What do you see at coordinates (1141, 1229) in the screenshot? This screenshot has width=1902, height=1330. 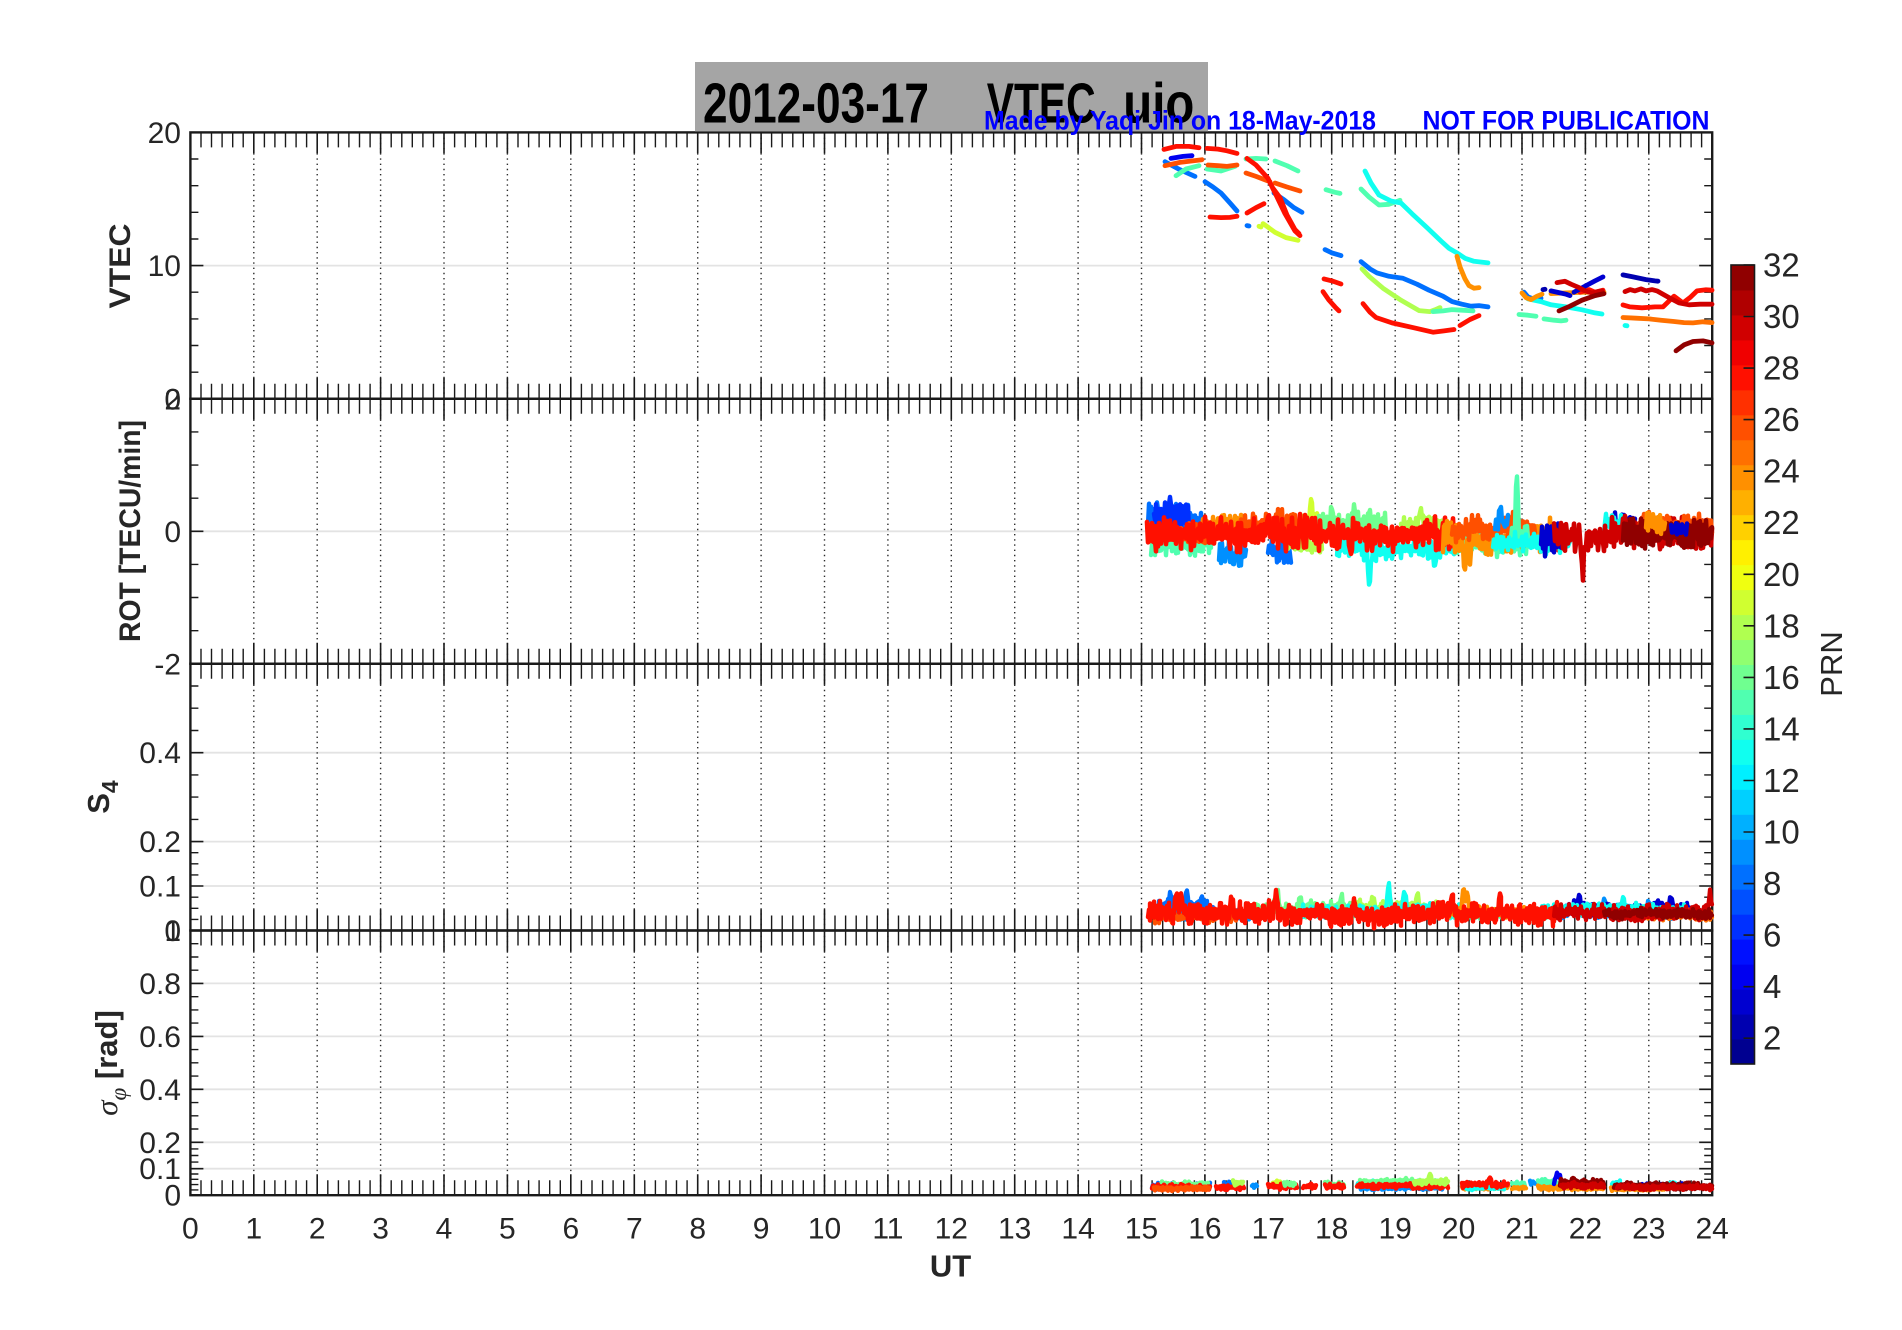 I see `svg-text: 15` at bounding box center [1141, 1229].